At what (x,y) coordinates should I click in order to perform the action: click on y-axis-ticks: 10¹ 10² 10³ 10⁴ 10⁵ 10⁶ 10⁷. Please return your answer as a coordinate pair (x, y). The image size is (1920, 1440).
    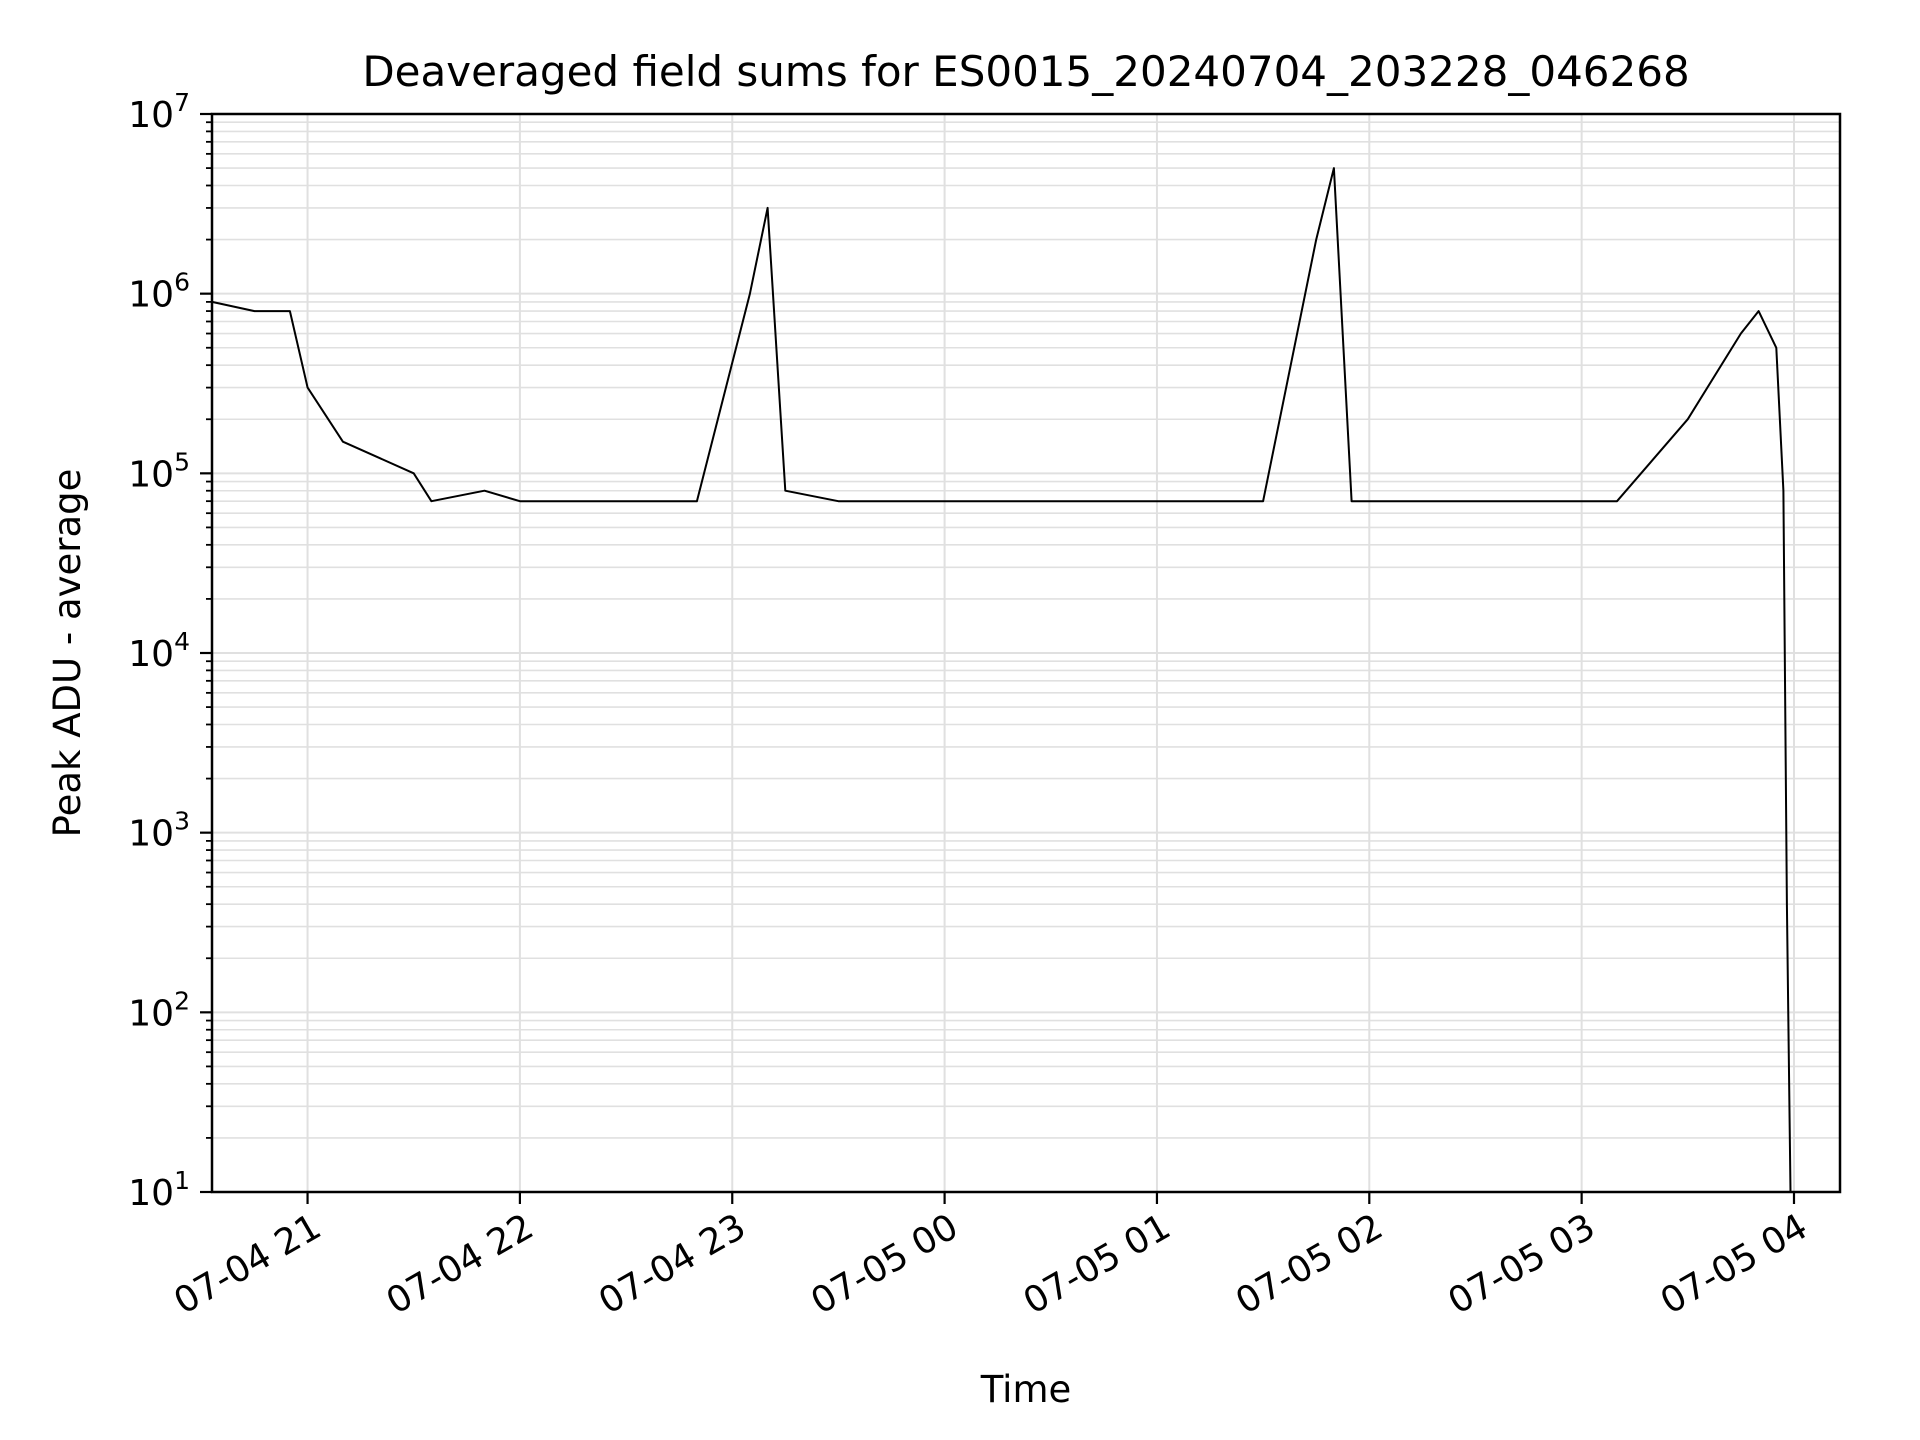
    Looking at the image, I should click on (170, 651).